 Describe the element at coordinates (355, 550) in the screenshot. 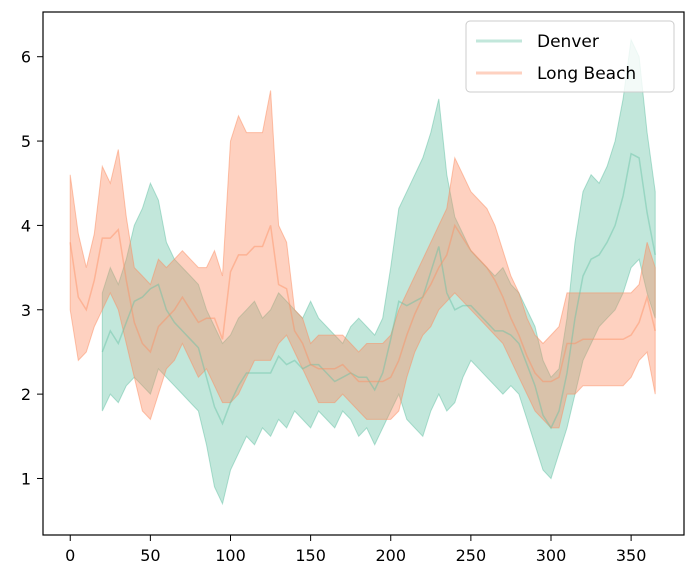

I see `x-axis: 0 50 100 150 200 250 300 350` at that location.